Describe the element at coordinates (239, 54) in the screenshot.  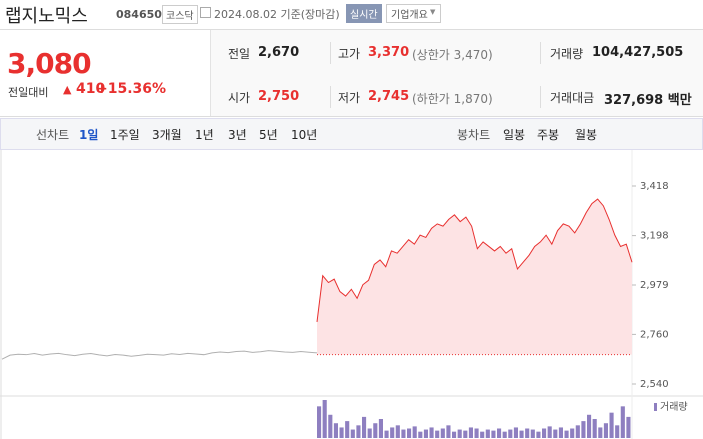
I see `quote-label: 전일` at that location.